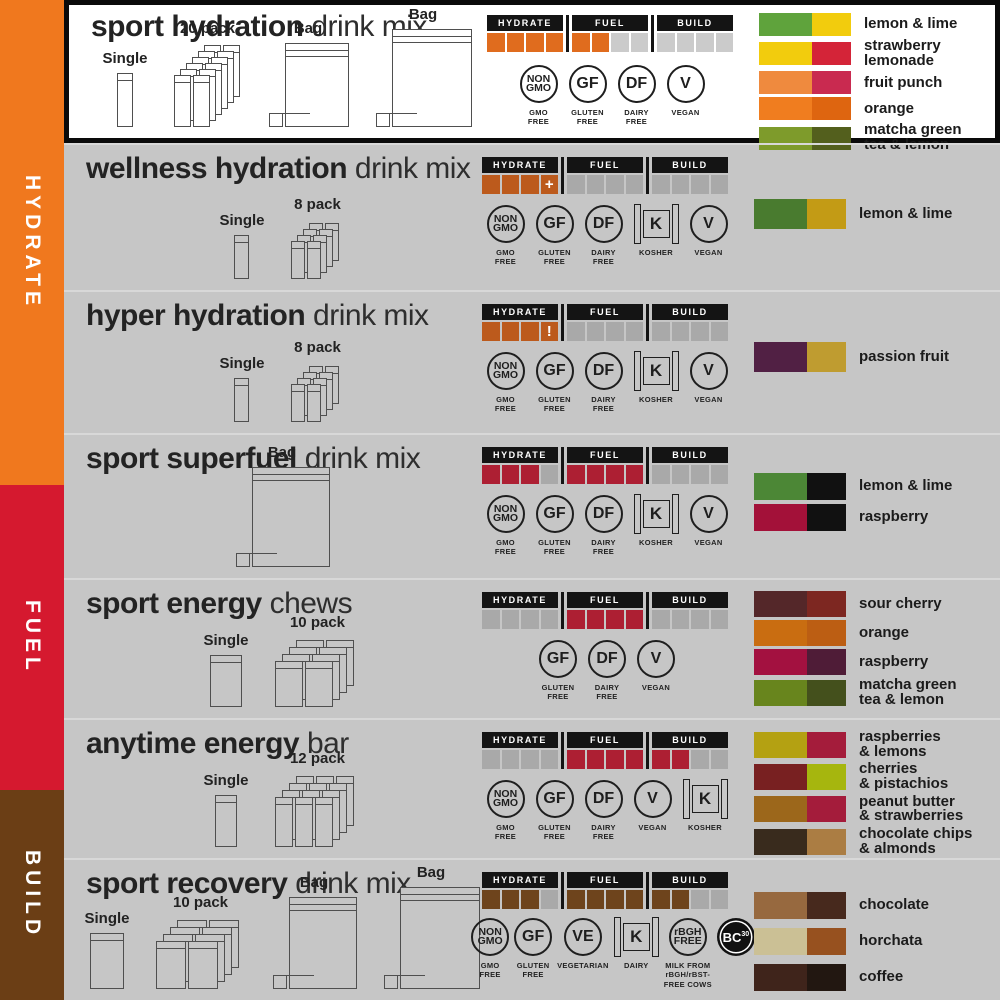 The height and width of the screenshot is (1000, 1000). I want to click on flavor-item: sour cherry, so click(877, 604).